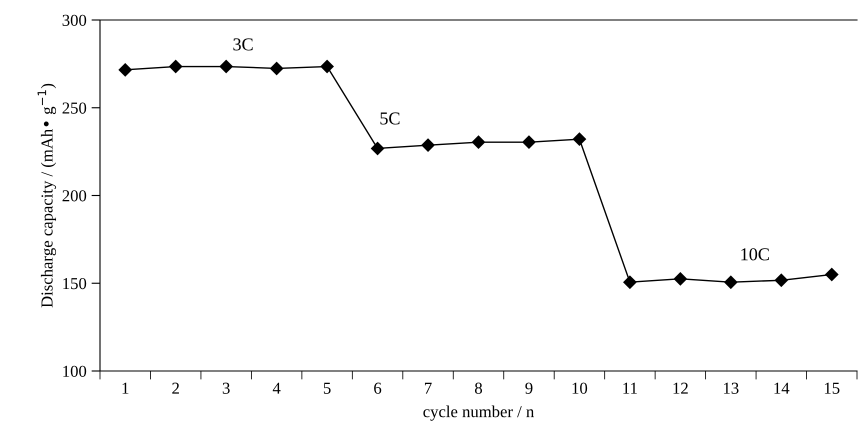 The height and width of the screenshot is (446, 861). I want to click on x-tick-label: 7, so click(428, 388).